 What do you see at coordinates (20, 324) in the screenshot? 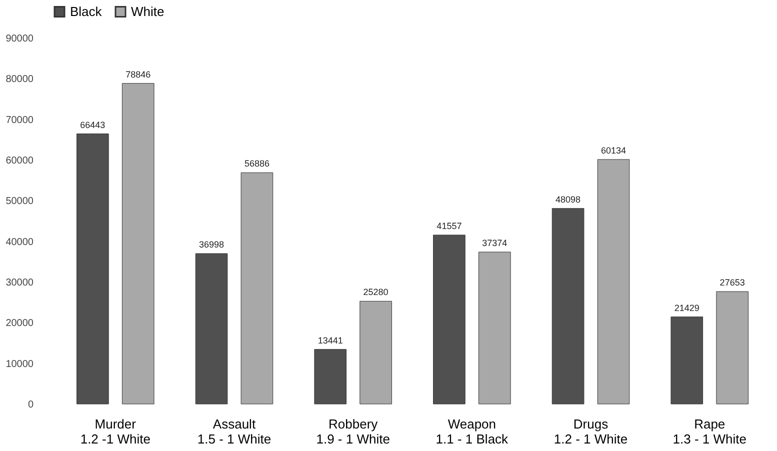
I see `y-tick-label: 20000` at bounding box center [20, 324].